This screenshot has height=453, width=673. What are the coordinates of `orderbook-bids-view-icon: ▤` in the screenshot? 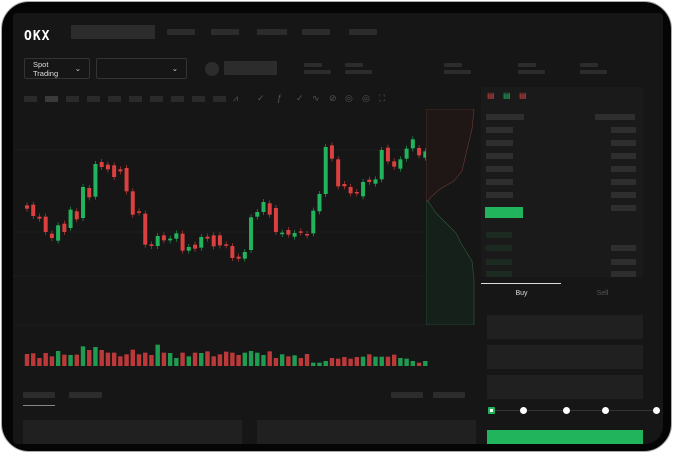 It's located at (507, 95).